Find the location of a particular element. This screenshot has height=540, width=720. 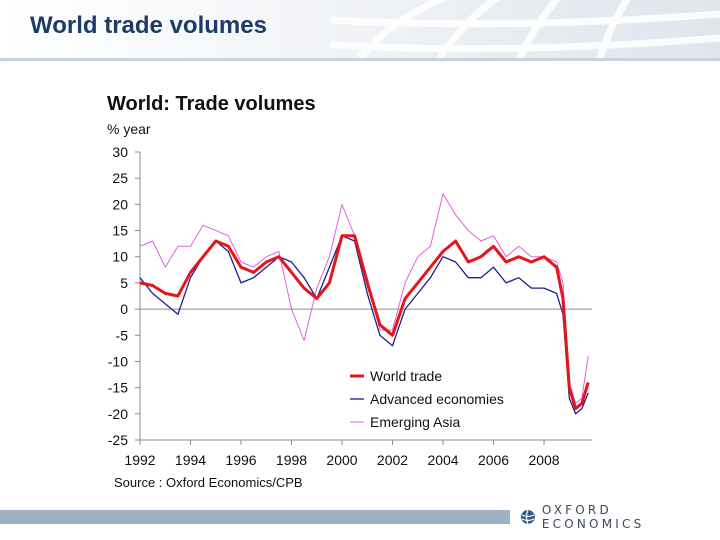

x-tick-label: 1996 is located at coordinates (240, 460).